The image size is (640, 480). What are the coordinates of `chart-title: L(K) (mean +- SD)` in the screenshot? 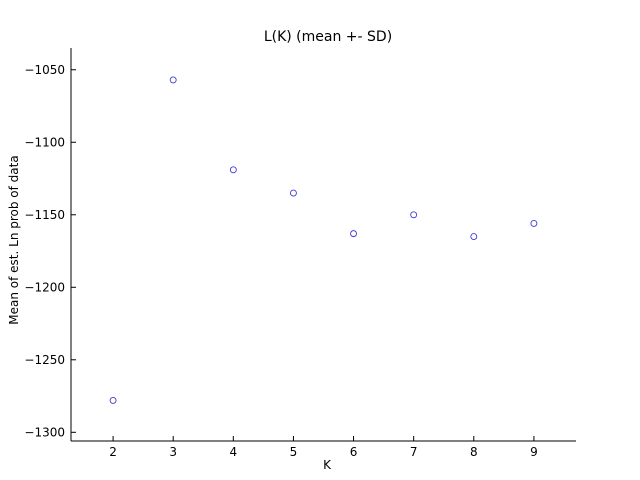 It's located at (328, 37).